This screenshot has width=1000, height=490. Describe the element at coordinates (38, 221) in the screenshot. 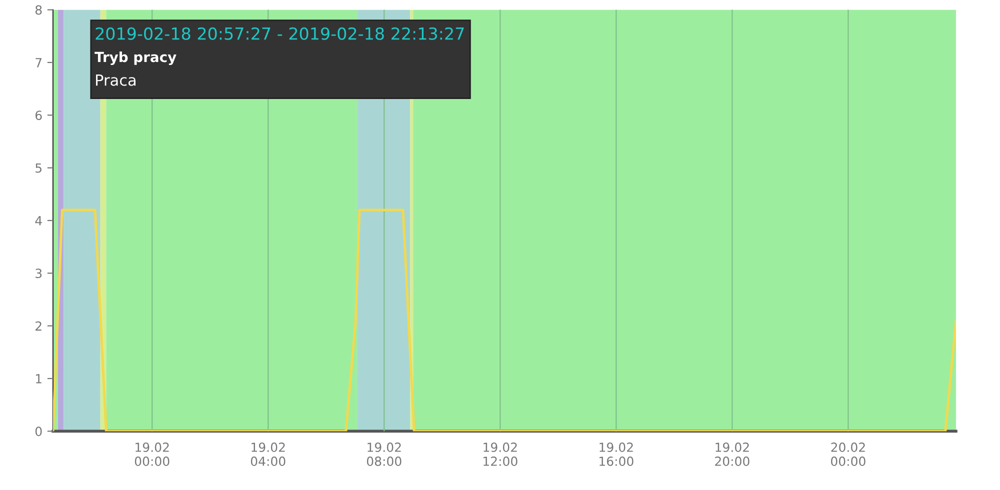

I see `y-tick-label: 4` at that location.